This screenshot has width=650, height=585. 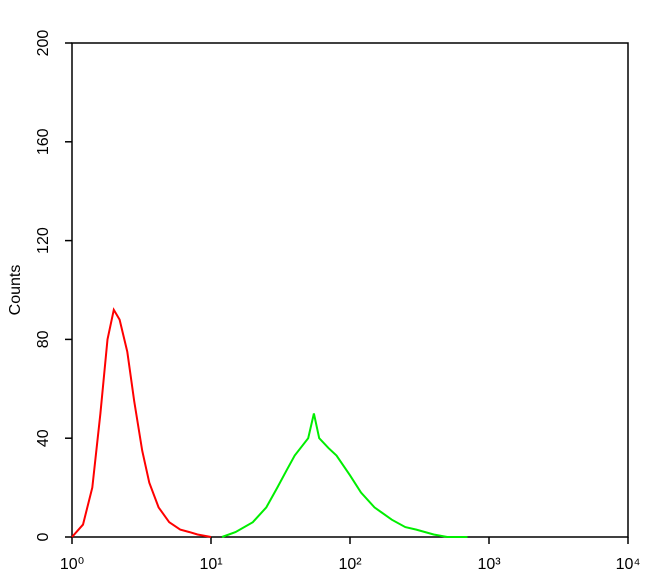 I want to click on y-tick-label: 200, so click(x=43, y=43).